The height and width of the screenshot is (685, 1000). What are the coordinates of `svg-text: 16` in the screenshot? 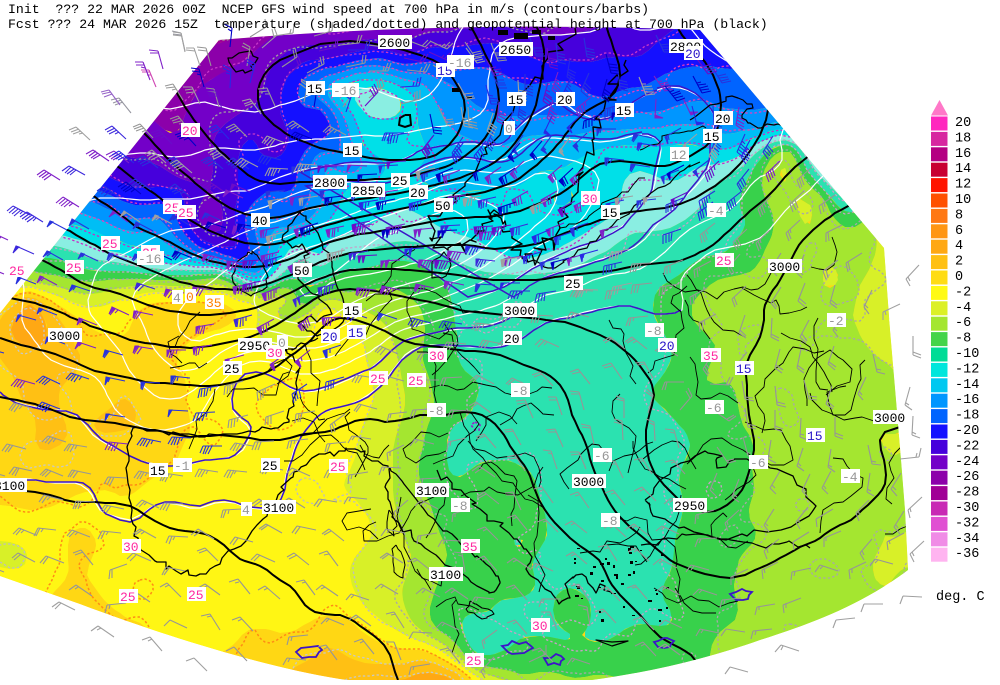 It's located at (963, 154).